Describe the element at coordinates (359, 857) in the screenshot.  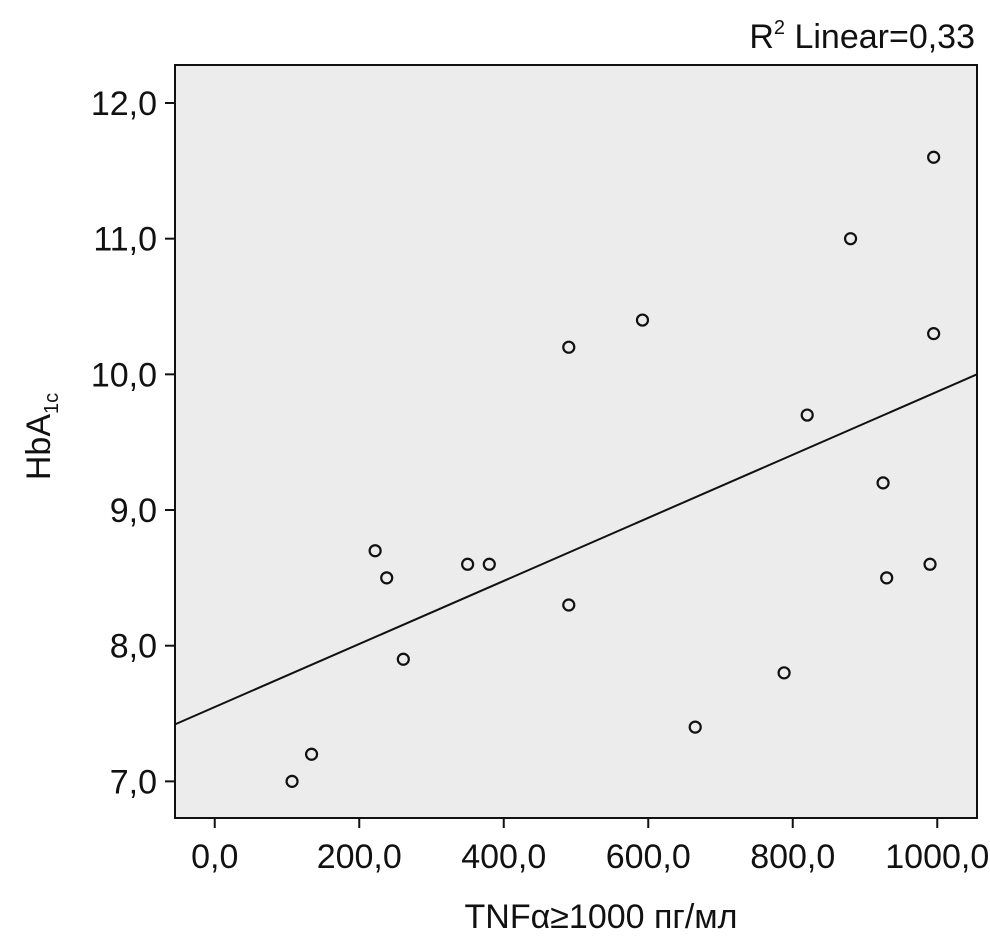
I see `x-tick-label: 200,0` at that location.